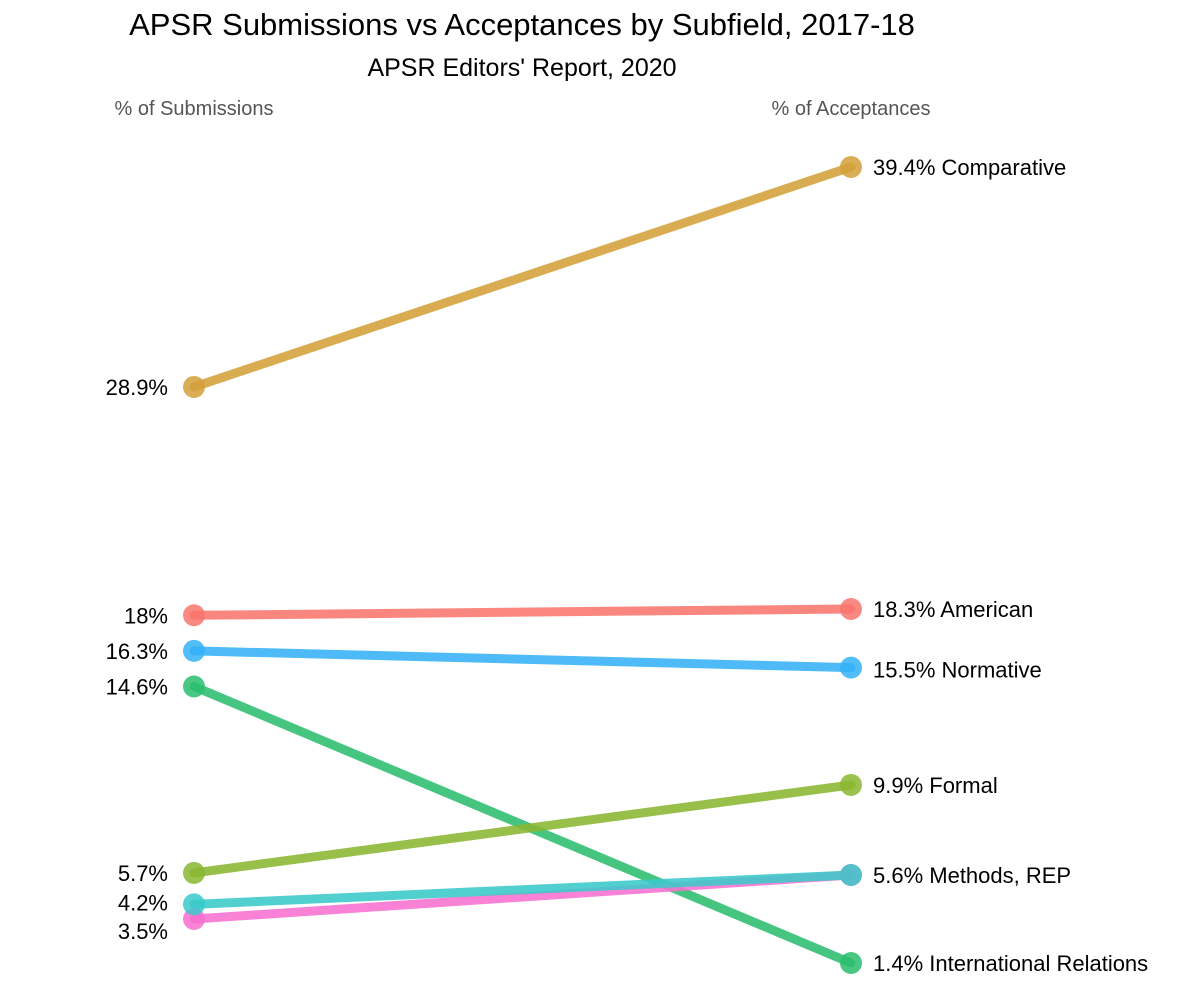  Describe the element at coordinates (957, 670) in the screenshot. I see `label-right-normative: 15.5% Normative` at that location.